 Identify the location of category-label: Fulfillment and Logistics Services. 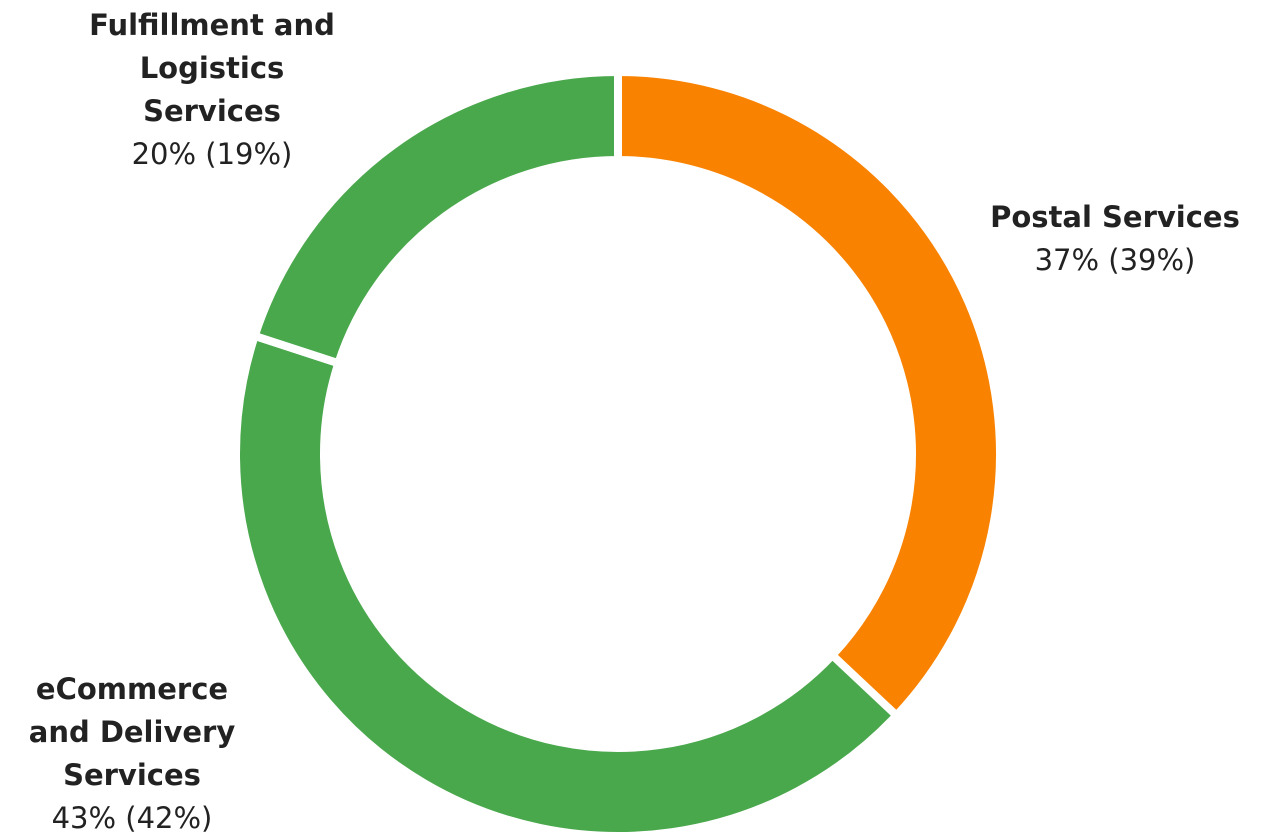
(212, 68).